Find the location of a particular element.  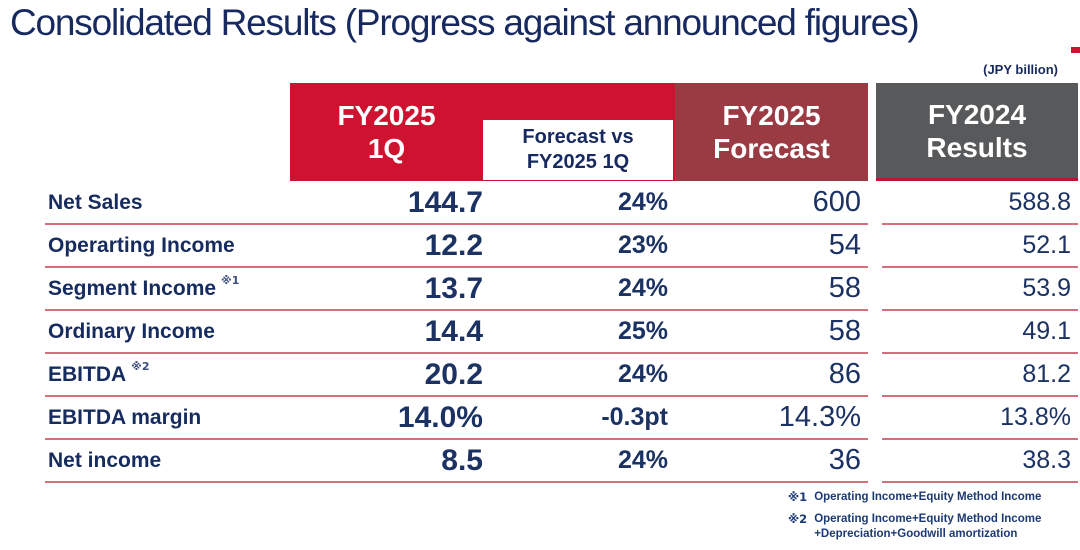

table-row-segment-income: Segment Income ※1 13.7 24% 58 53.9 is located at coordinates (561, 289).